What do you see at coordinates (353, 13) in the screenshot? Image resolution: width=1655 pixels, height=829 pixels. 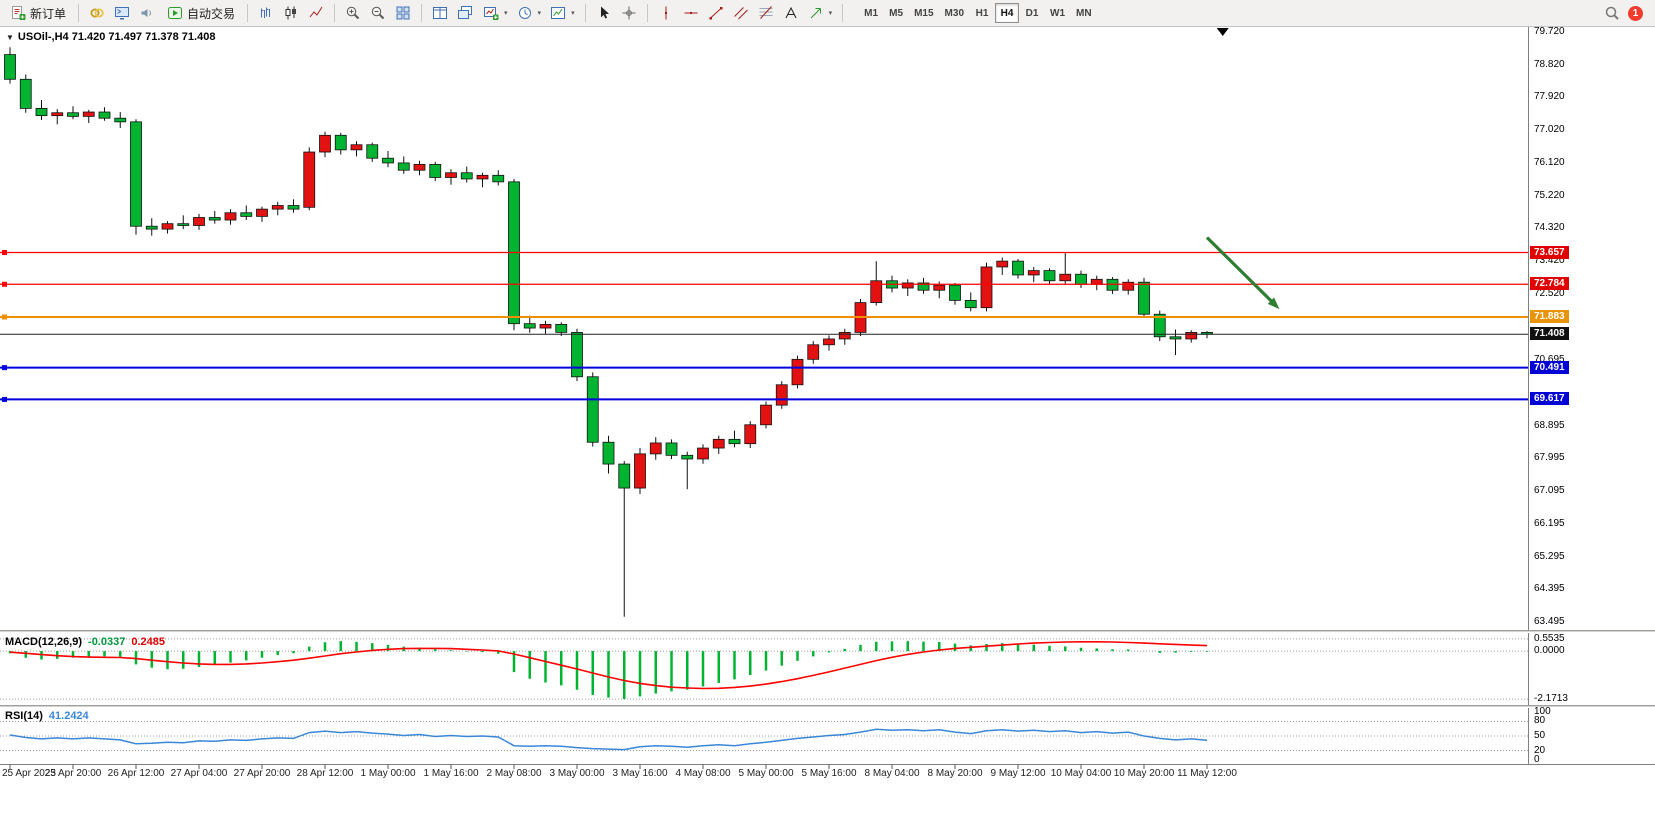 I see `zoom-in-button` at bounding box center [353, 13].